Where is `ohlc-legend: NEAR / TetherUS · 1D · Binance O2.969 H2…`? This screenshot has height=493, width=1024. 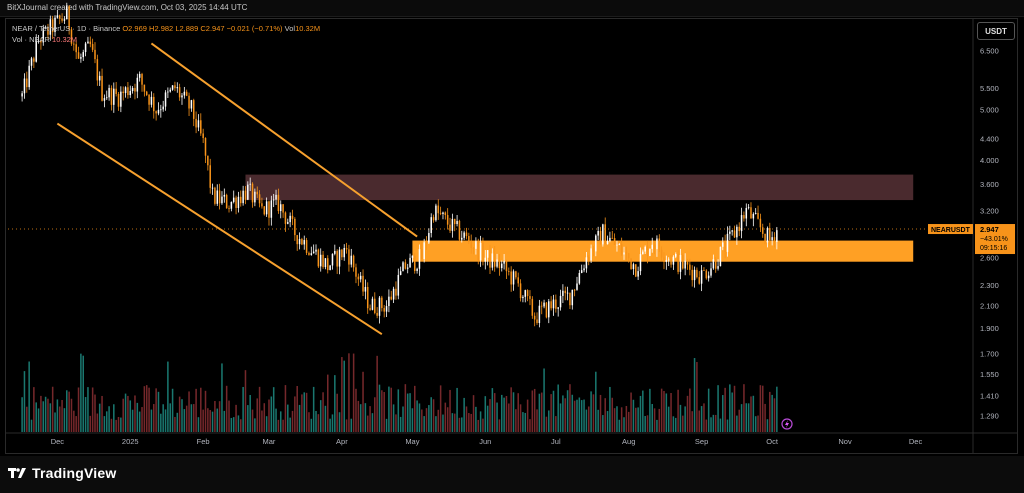 ohlc-legend: NEAR / TetherUS · 1D · Binance O2.969 H2… is located at coordinates (166, 28).